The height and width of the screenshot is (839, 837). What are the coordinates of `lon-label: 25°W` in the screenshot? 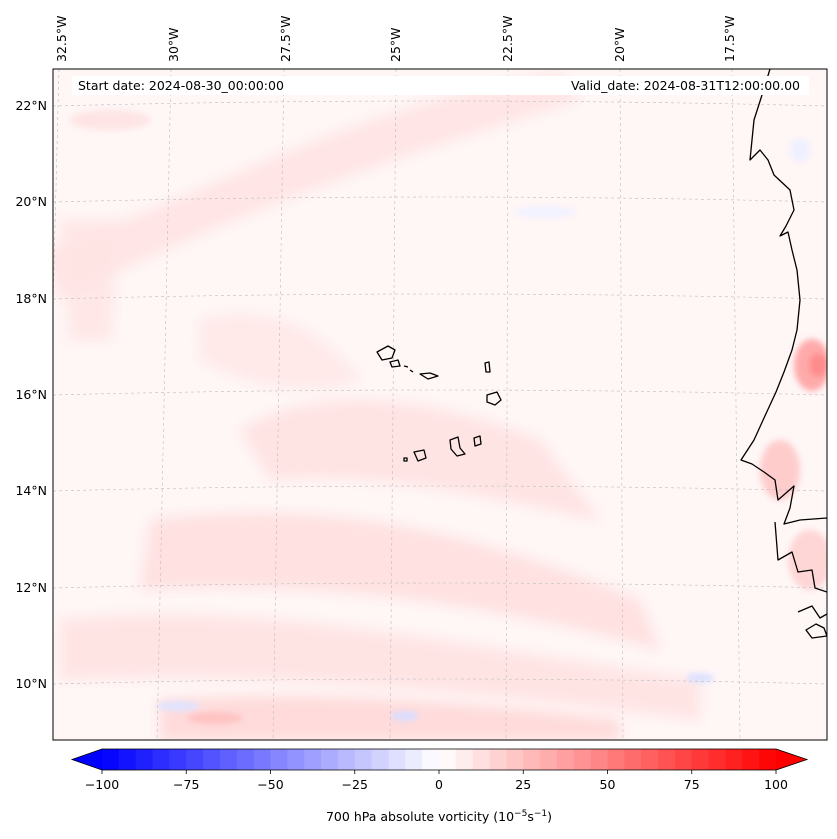 It's located at (395, 44).